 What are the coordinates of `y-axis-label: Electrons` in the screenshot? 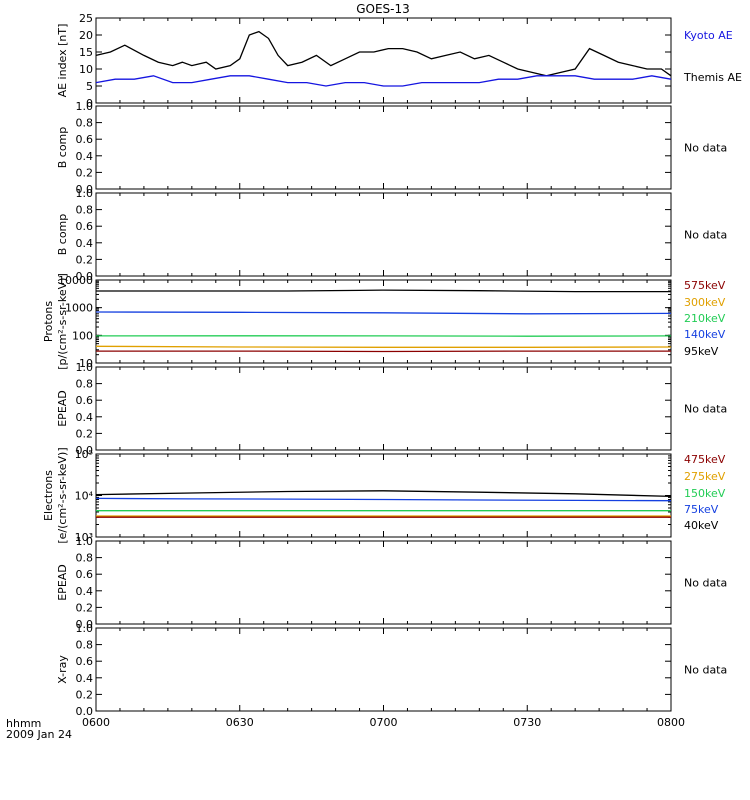 It's located at (48, 495).